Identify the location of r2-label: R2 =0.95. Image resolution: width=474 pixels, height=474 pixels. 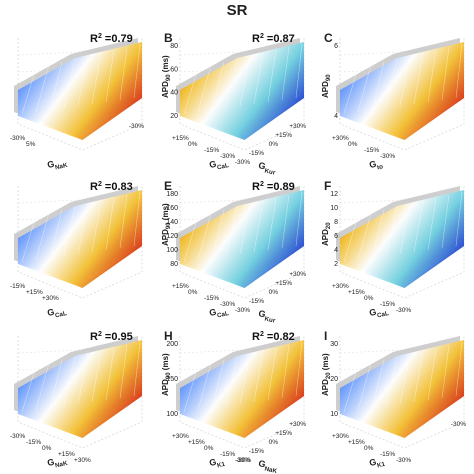
(111, 337).